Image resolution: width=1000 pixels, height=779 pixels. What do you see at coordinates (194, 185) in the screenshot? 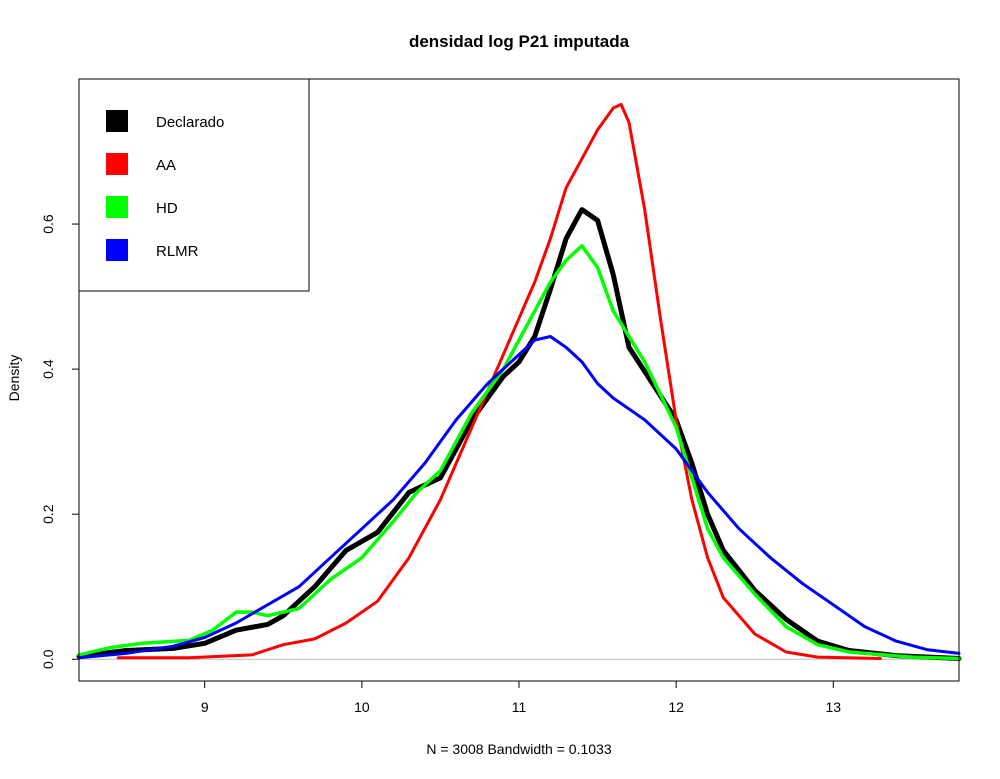
I see `legend: Declarado AA HD RLMR` at bounding box center [194, 185].